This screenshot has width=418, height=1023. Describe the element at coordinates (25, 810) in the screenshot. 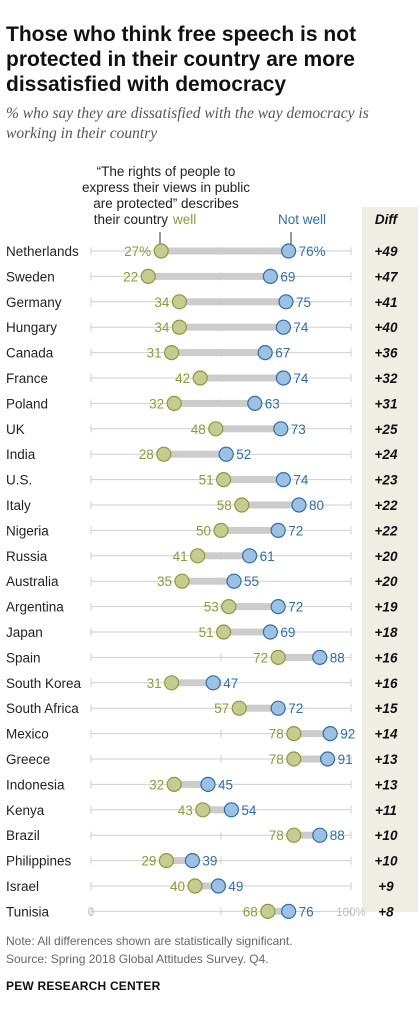

I see `country-label: Kenya` at that location.